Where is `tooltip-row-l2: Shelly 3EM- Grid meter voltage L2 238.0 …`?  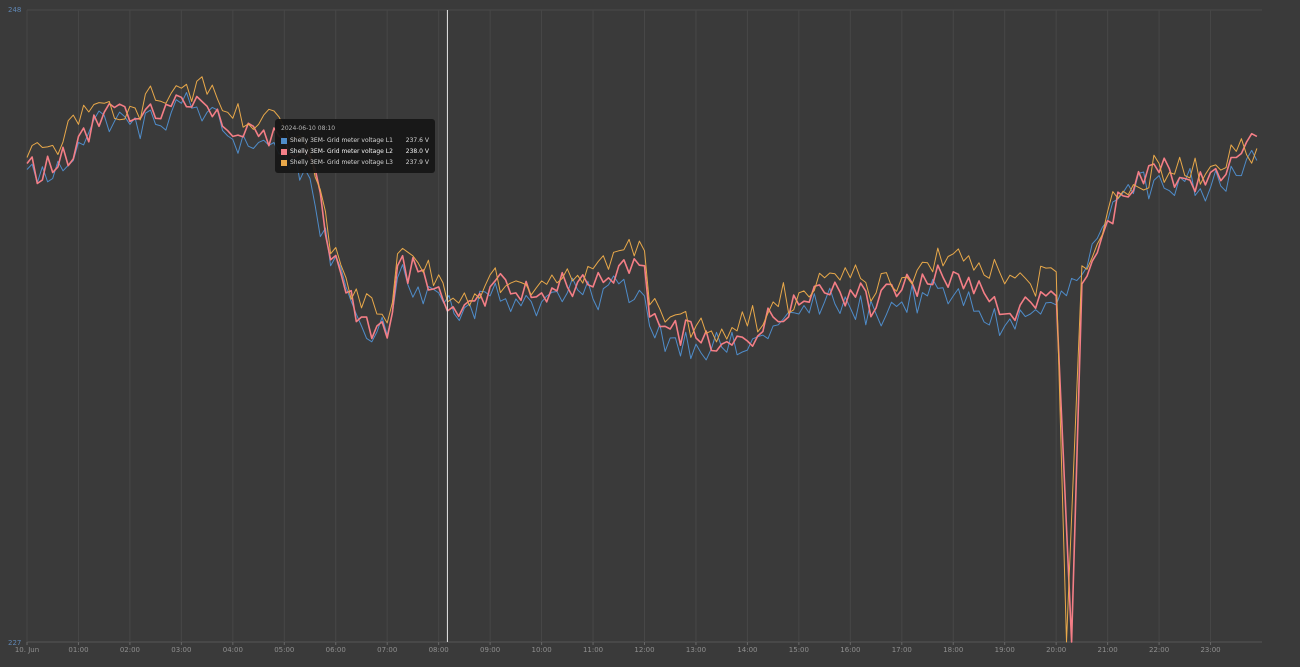 tooltip-row-l2: Shelly 3EM- Grid meter voltage L2 238.0 … is located at coordinates (355, 151).